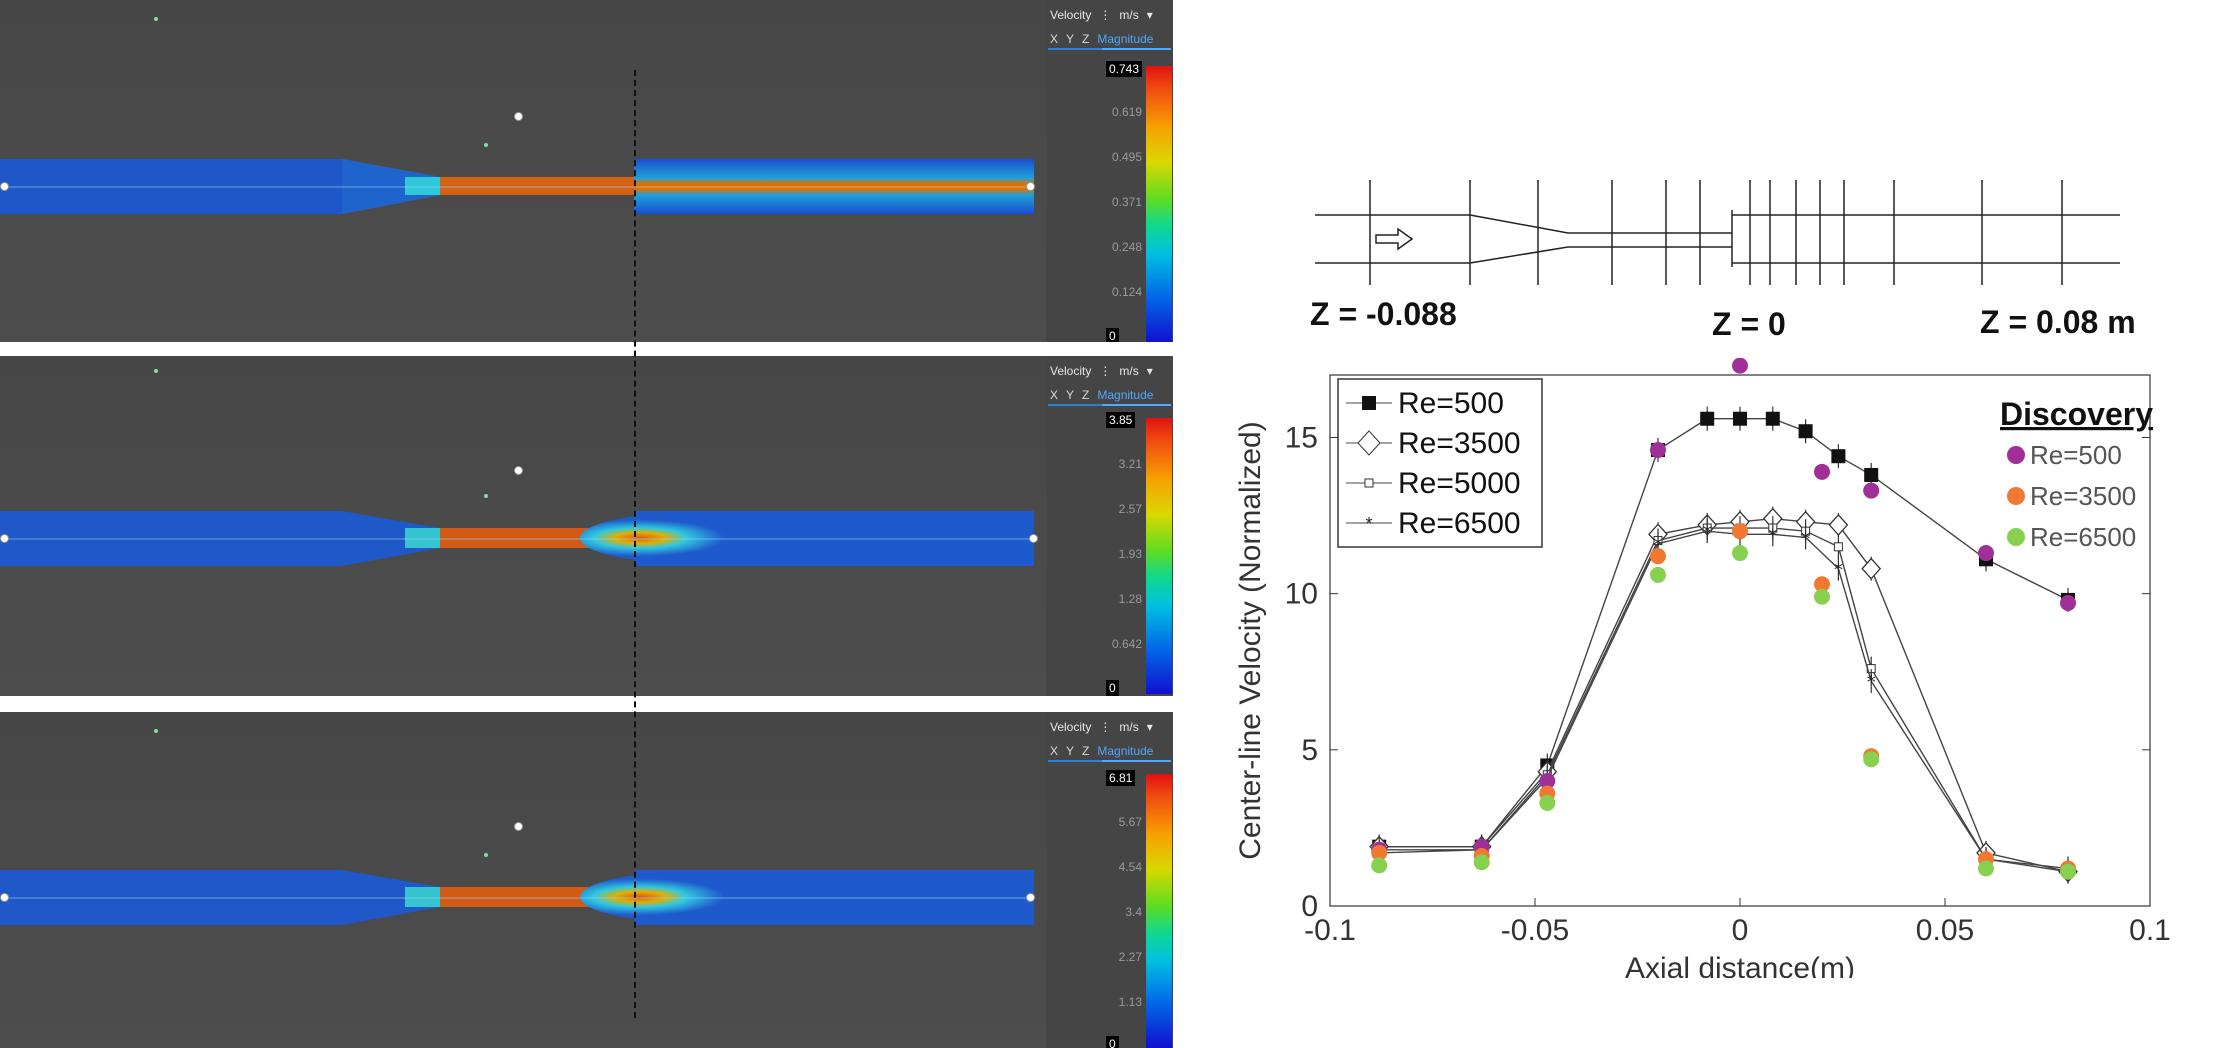 This screenshot has width=2223, height=1048. Describe the element at coordinates (1109, 405) in the screenshot. I see `tab-underline` at that location.